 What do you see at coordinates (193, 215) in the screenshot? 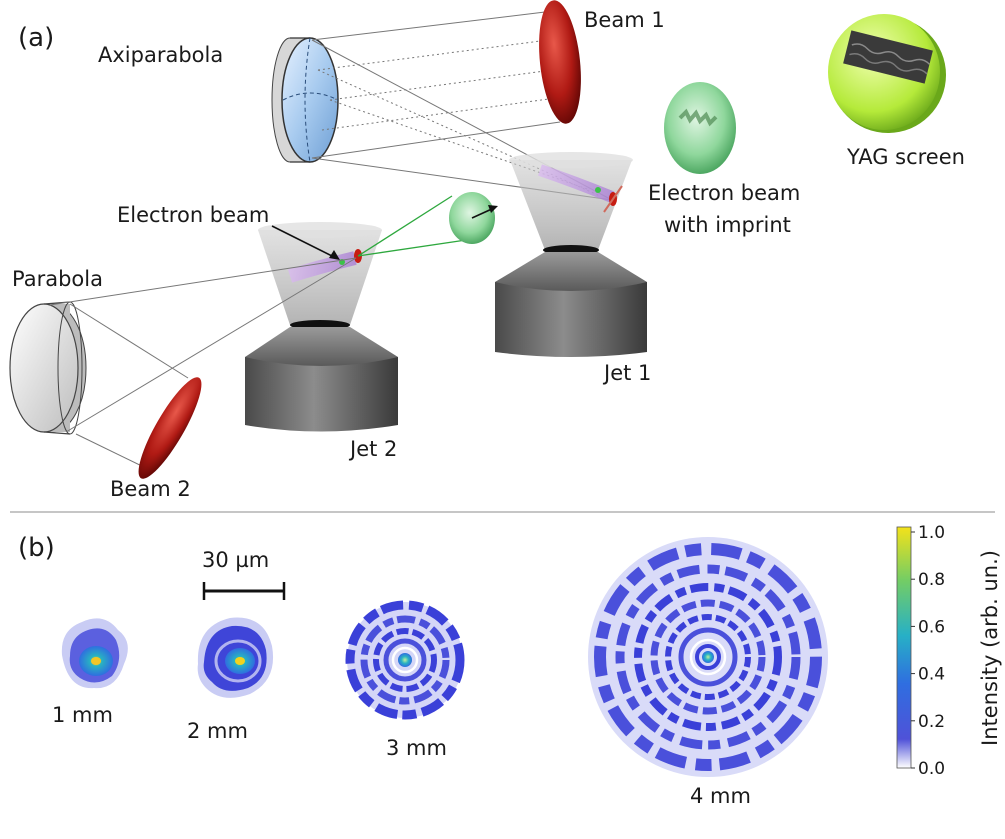
I see `electron-beam-label: Electron beam` at bounding box center [193, 215].